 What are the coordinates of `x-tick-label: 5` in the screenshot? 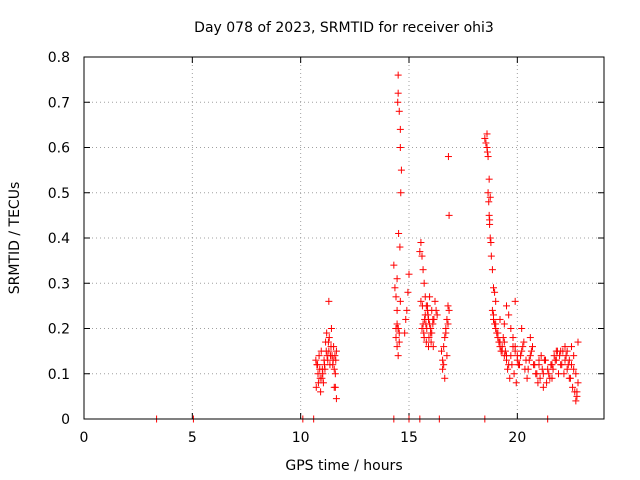 It's located at (192, 438).